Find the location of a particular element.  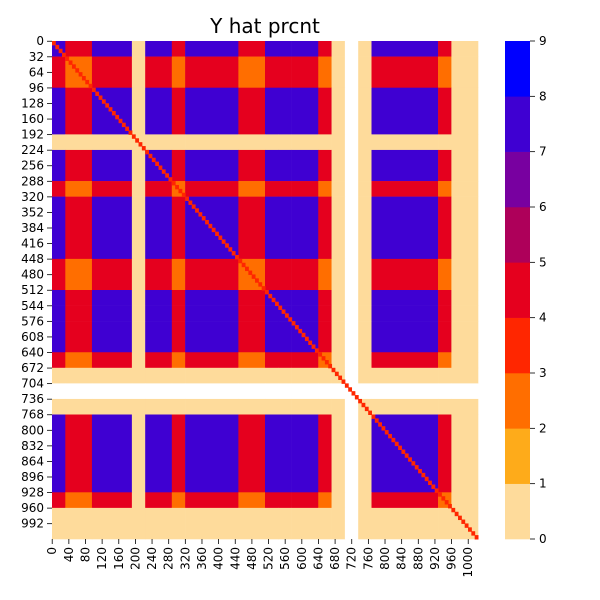

x-tick-label: 400 is located at coordinates (219, 558).